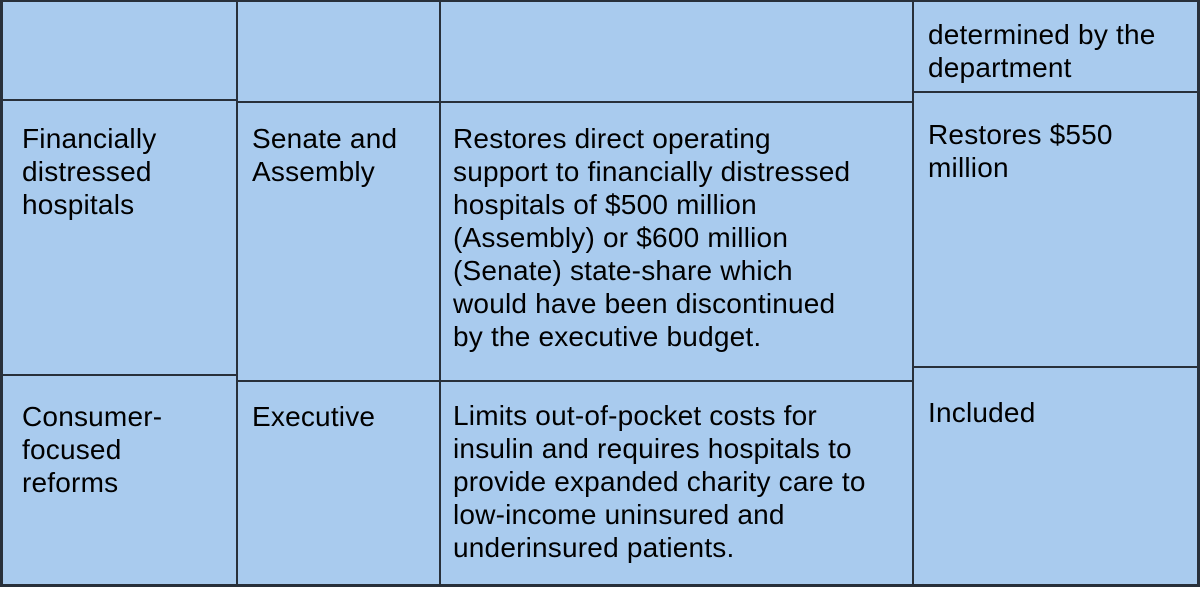 The width and height of the screenshot is (1200, 590). I want to click on table-cell: determined by the department, so click(1042, 51).